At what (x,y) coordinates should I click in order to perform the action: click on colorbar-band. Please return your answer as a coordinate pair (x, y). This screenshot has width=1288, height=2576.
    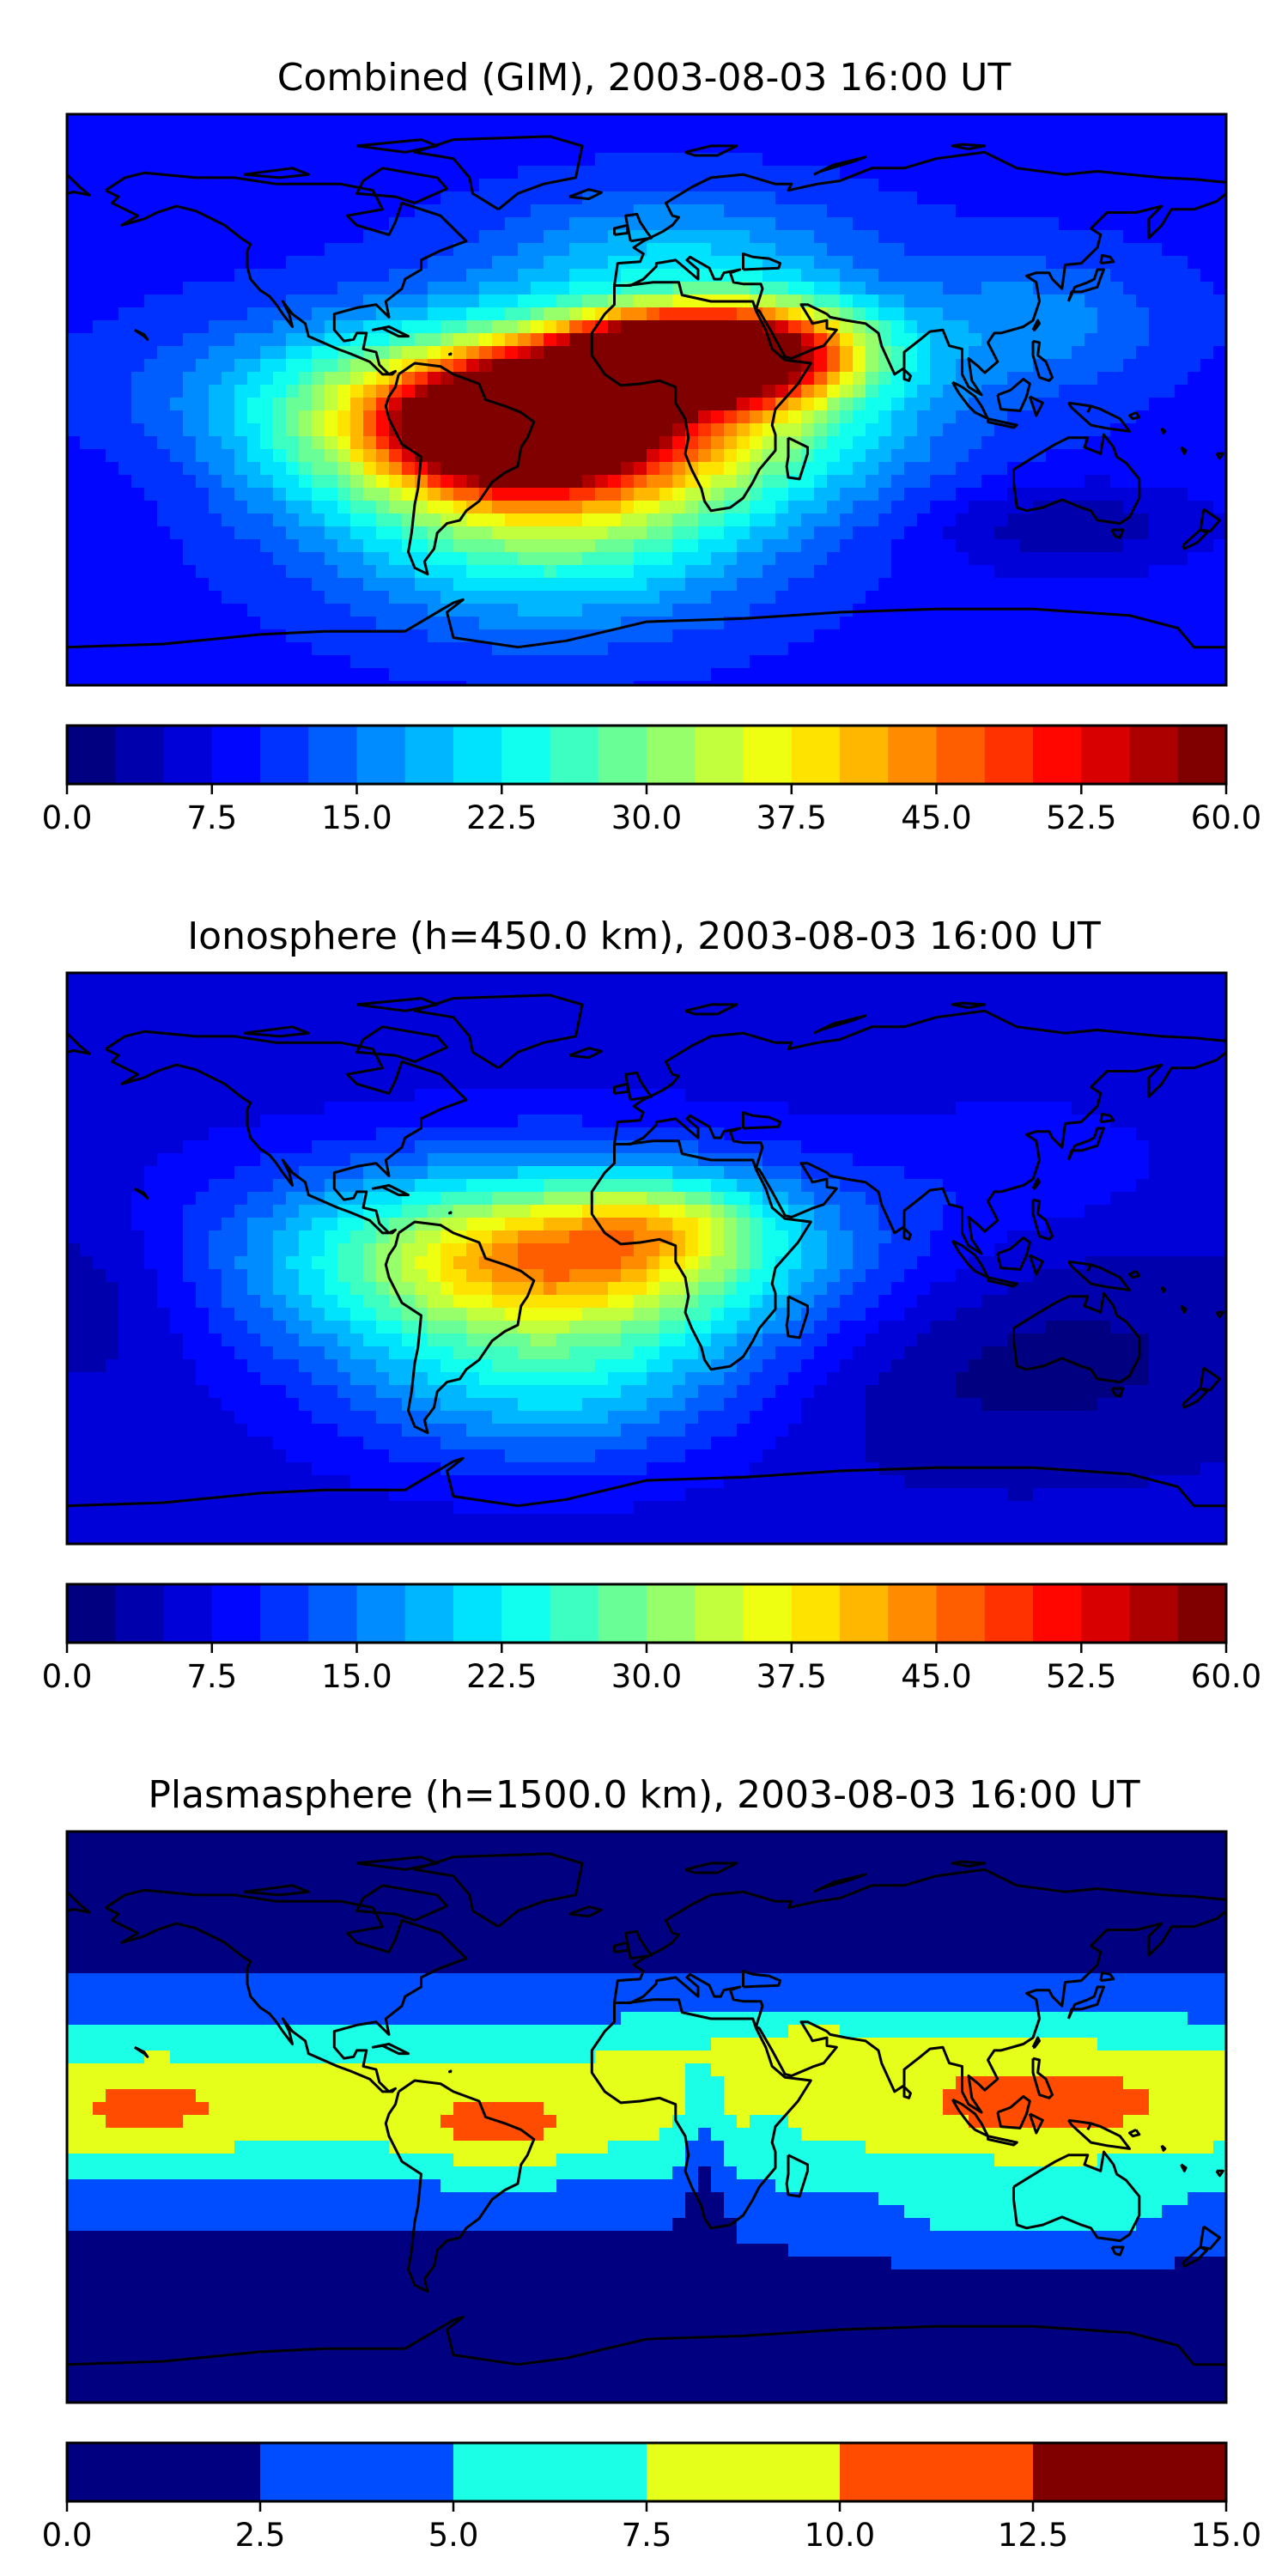
    Looking at the image, I should click on (913, 755).